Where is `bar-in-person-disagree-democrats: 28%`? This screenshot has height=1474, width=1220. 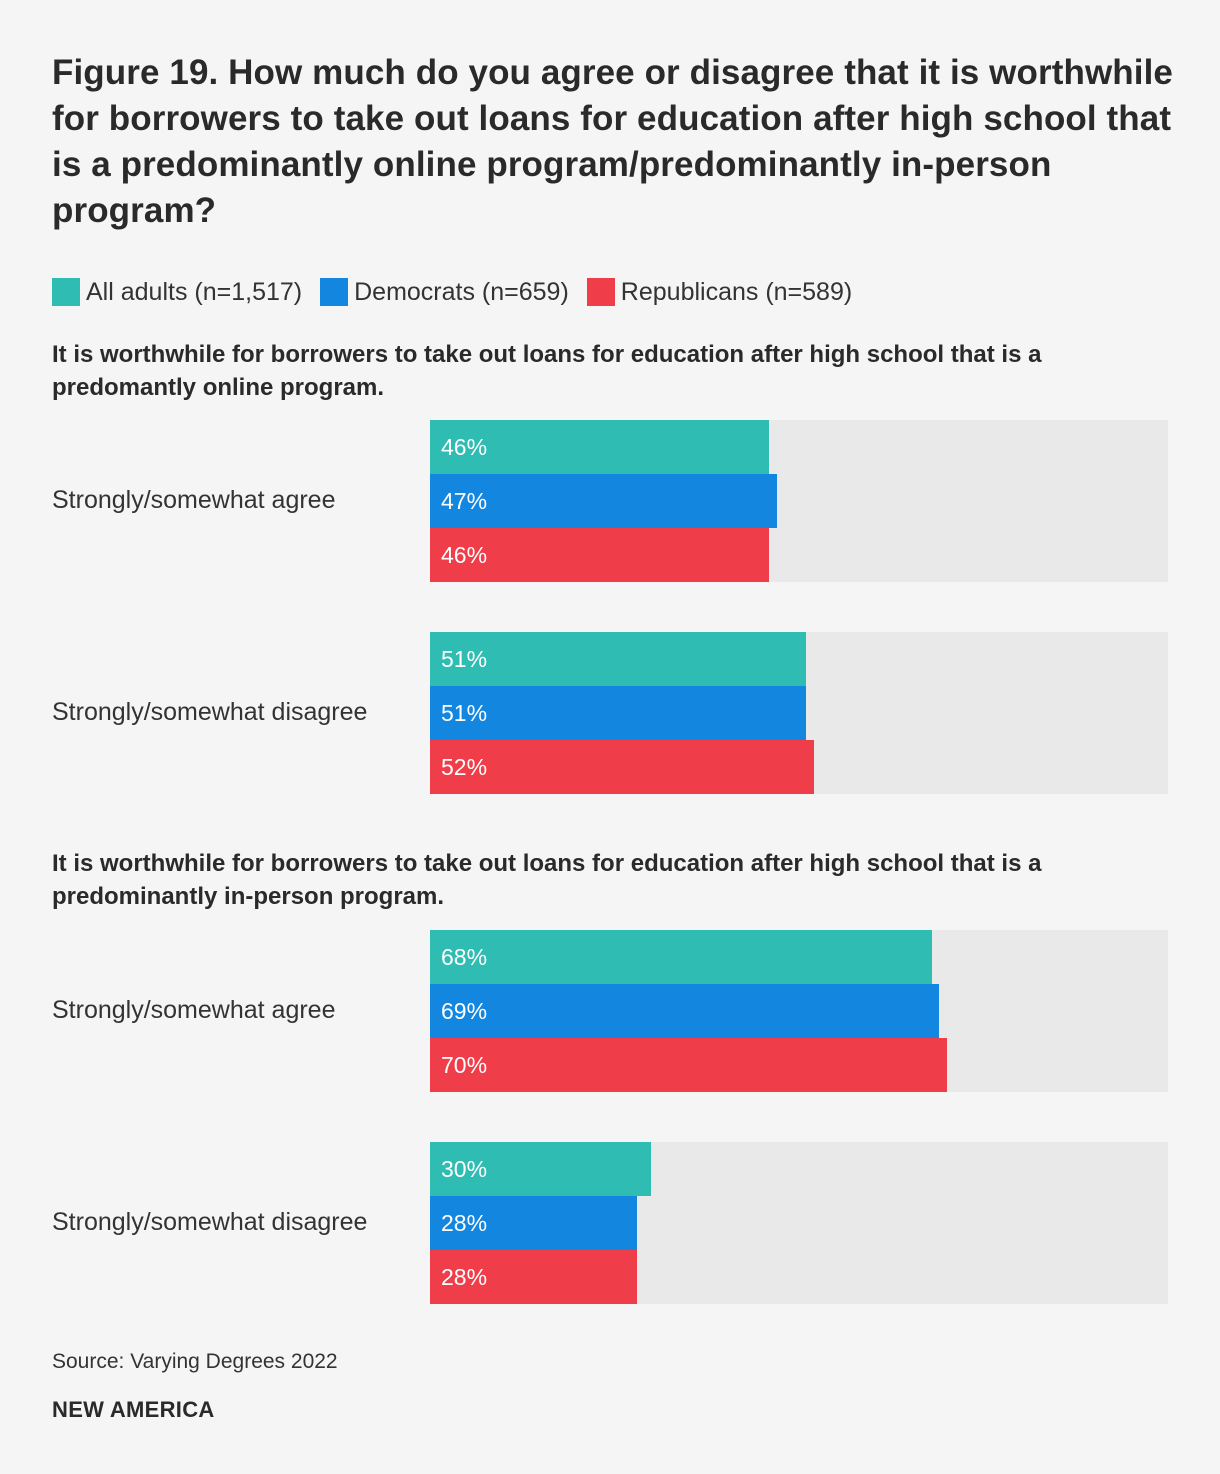 bar-in-person-disagree-democrats: 28% is located at coordinates (533, 1223).